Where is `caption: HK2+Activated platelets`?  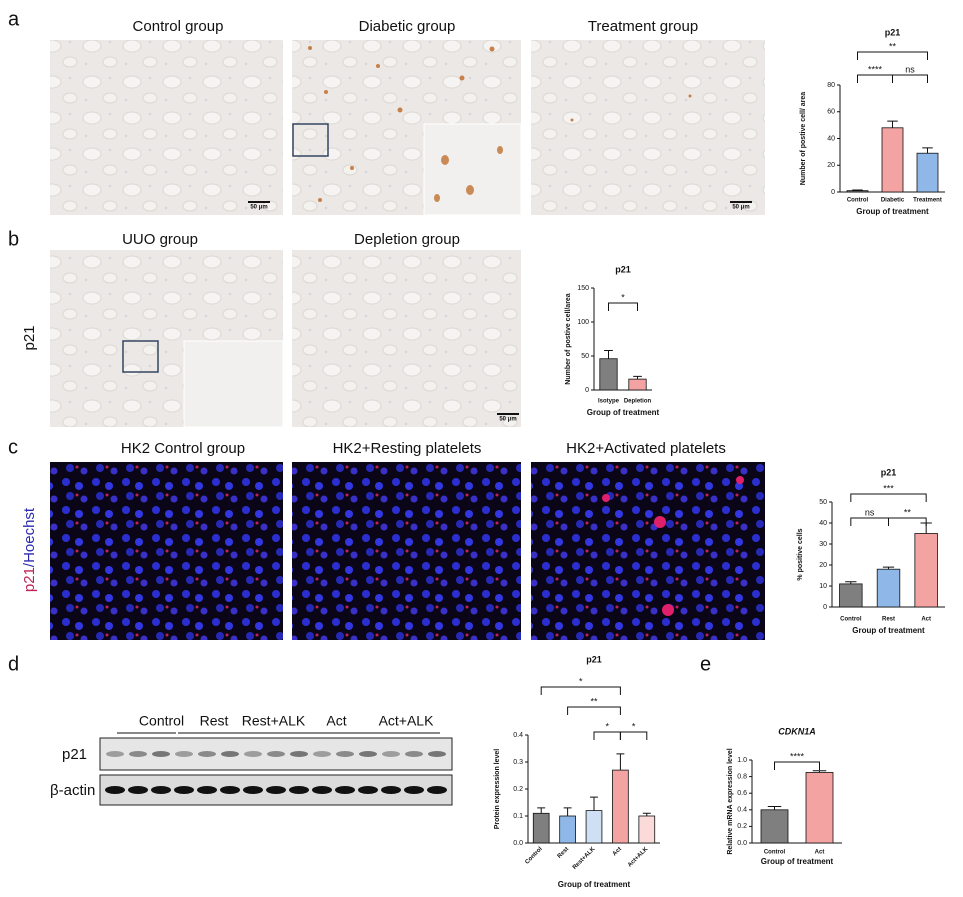 caption: HK2+Activated platelets is located at coordinates (646, 448).